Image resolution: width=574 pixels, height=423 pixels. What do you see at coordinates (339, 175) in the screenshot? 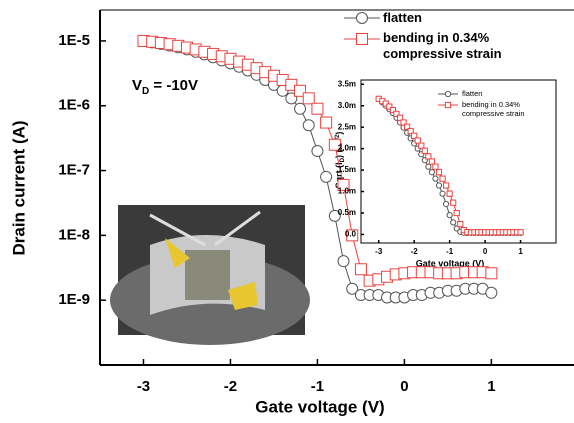
I see `label-part: Sqrt (I` at bounding box center [339, 175].